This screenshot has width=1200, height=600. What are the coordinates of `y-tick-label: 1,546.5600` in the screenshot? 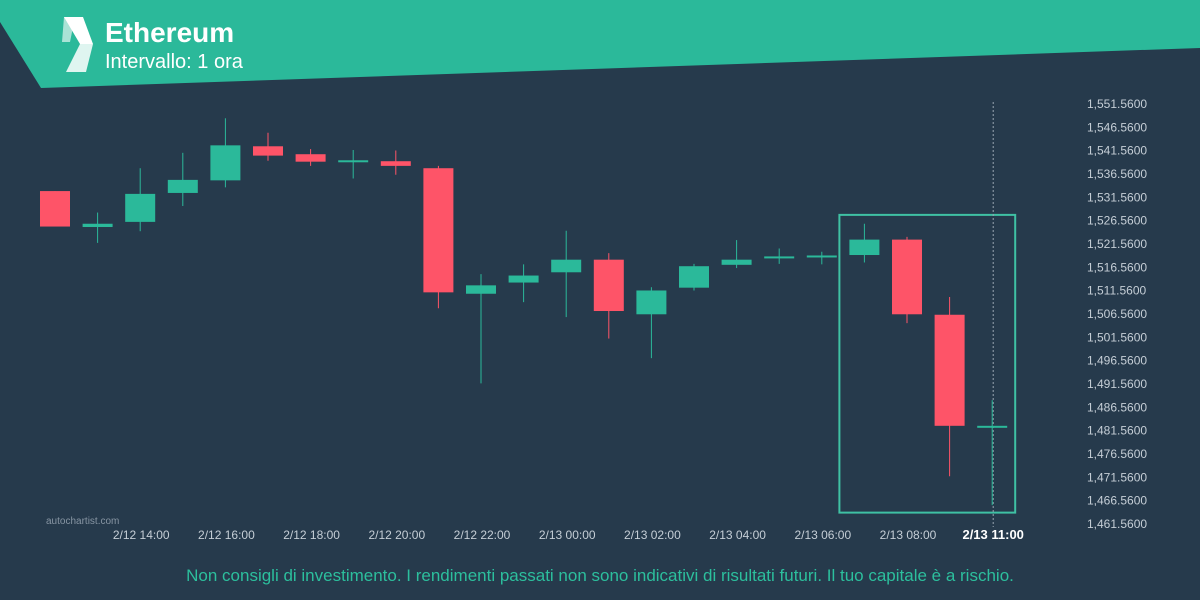 It's located at (1117, 127).